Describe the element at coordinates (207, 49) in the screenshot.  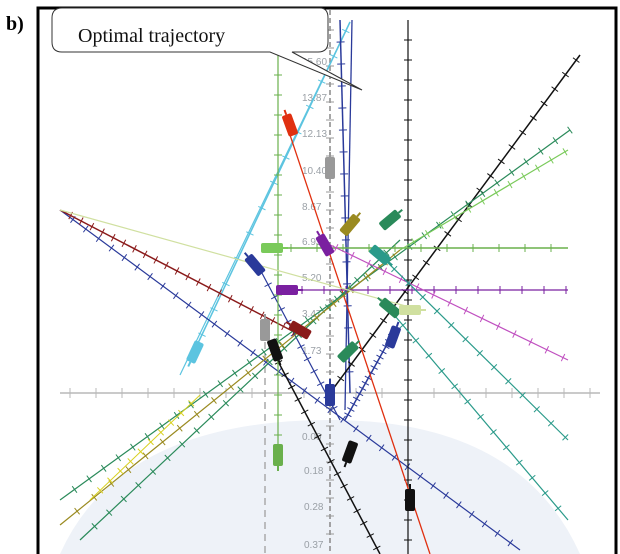
I see `callout-shape` at that location.